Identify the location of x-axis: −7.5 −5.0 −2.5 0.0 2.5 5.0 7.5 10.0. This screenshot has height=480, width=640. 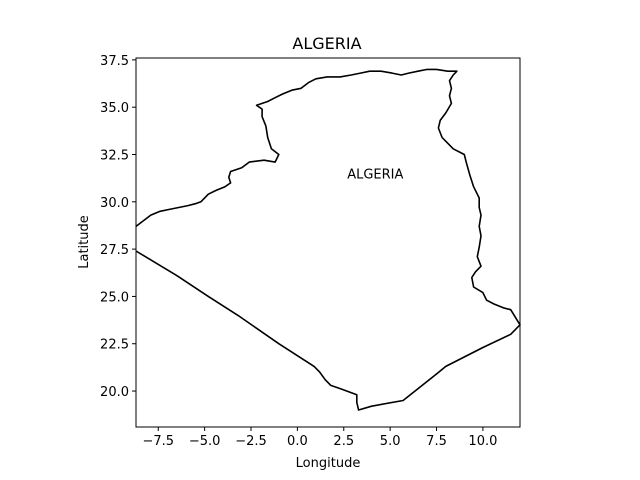
(319, 438).